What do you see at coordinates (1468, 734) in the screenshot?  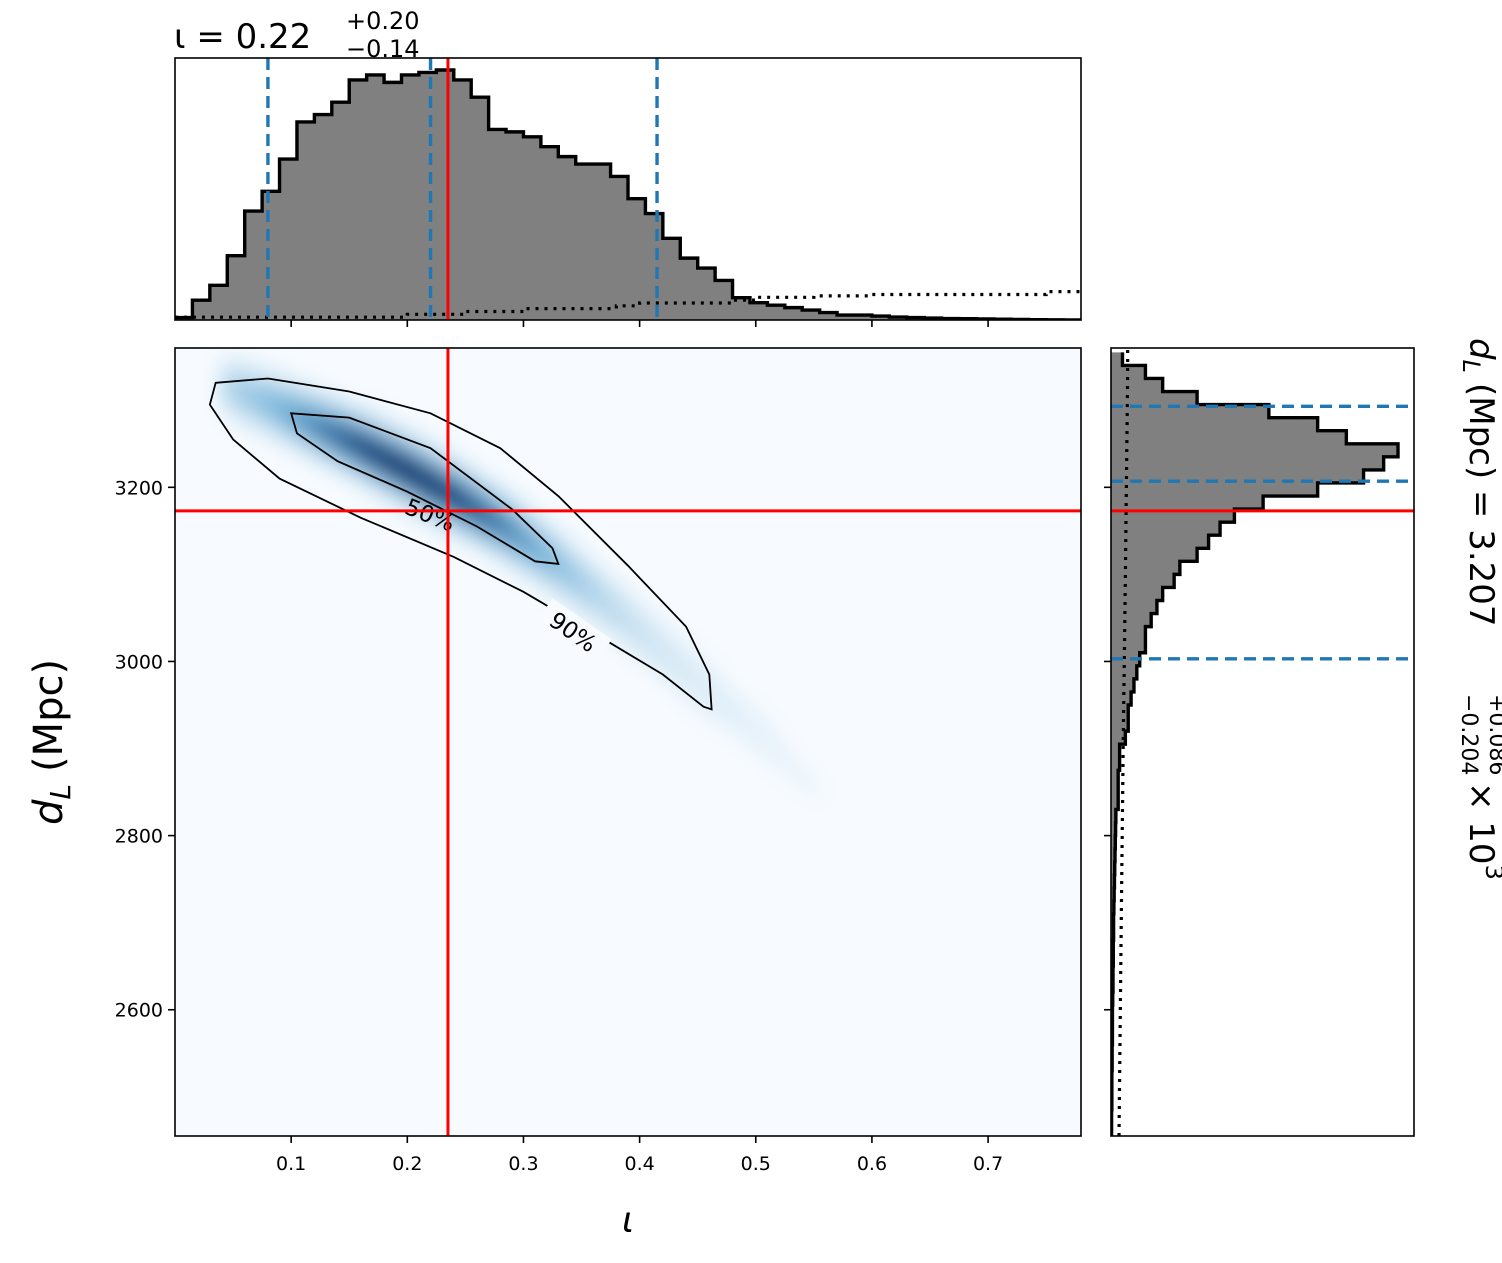 I see `dl-title-minus: −0.204` at bounding box center [1468, 734].